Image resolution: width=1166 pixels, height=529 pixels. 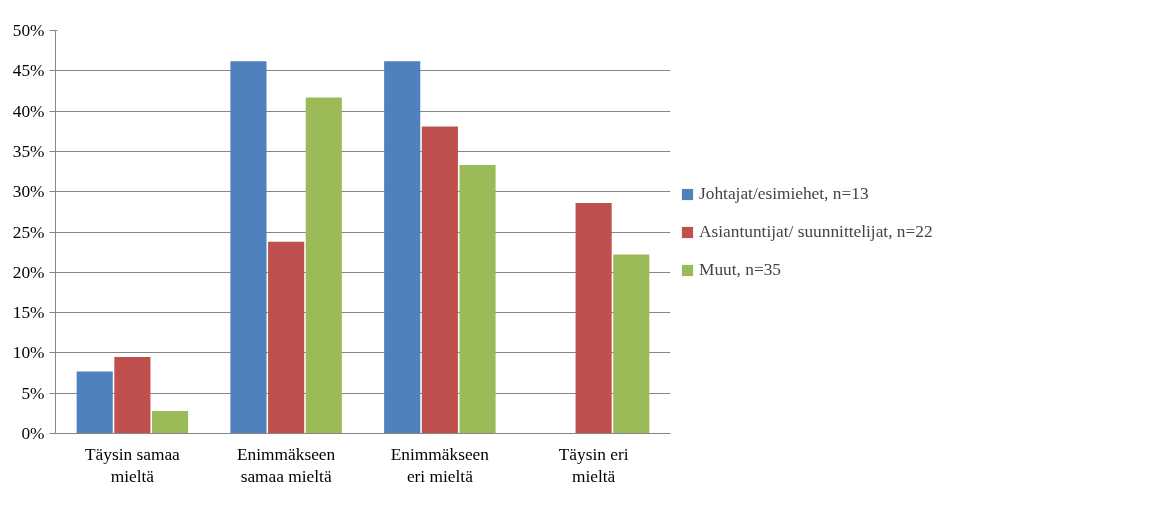 What do you see at coordinates (28, 313) in the screenshot?
I see `y-tick-label: 15%` at bounding box center [28, 313].